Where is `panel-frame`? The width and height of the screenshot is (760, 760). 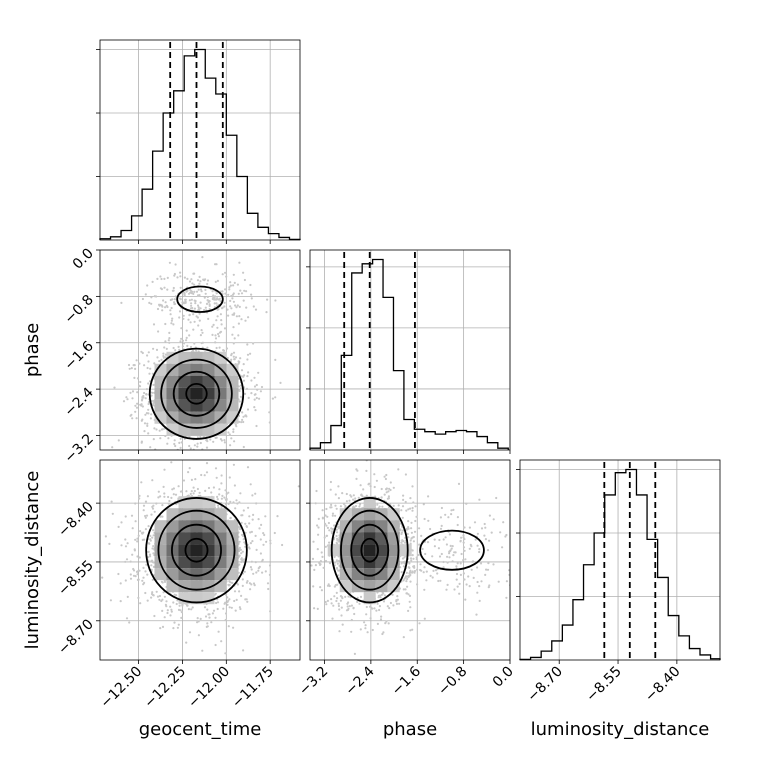
panel-frame is located at coordinates (200, 140).